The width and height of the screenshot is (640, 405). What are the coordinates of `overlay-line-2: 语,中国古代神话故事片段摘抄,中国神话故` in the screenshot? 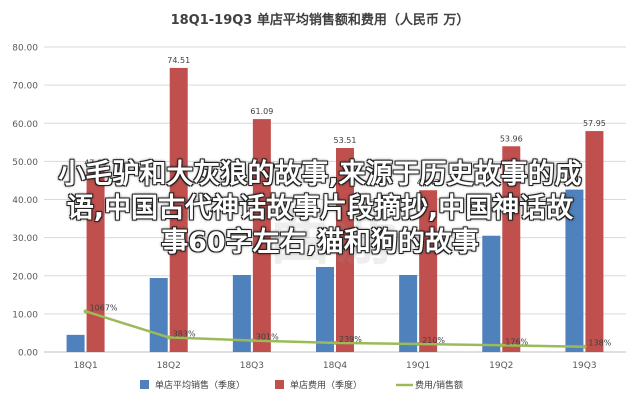 It's located at (320, 208).